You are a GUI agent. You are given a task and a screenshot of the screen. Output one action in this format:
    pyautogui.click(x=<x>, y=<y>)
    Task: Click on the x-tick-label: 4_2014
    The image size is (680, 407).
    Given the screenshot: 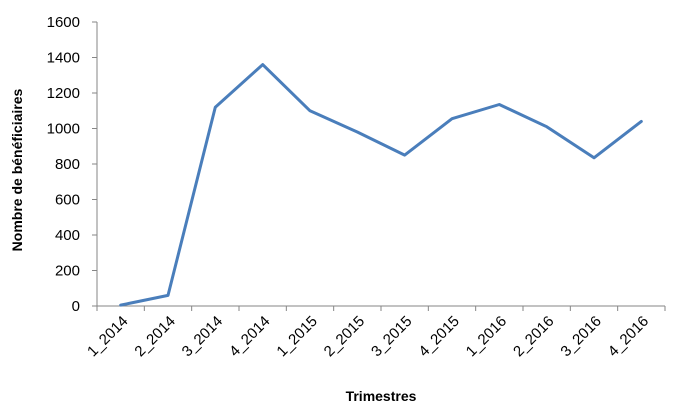 What is the action you would take?
    pyautogui.click(x=249, y=336)
    